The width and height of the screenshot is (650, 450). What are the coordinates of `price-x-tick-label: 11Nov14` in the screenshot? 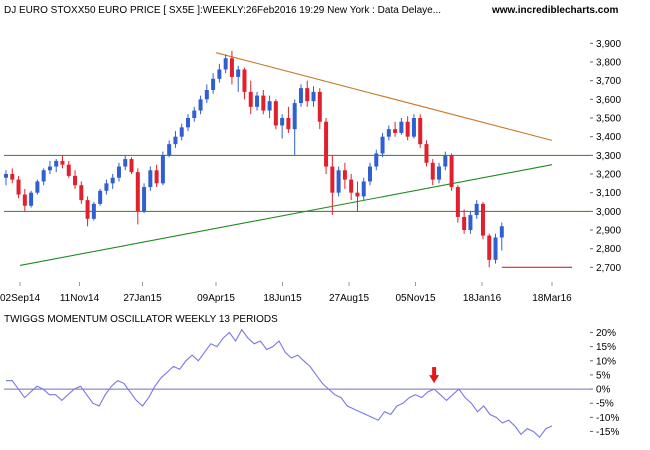 It's located at (80, 298).